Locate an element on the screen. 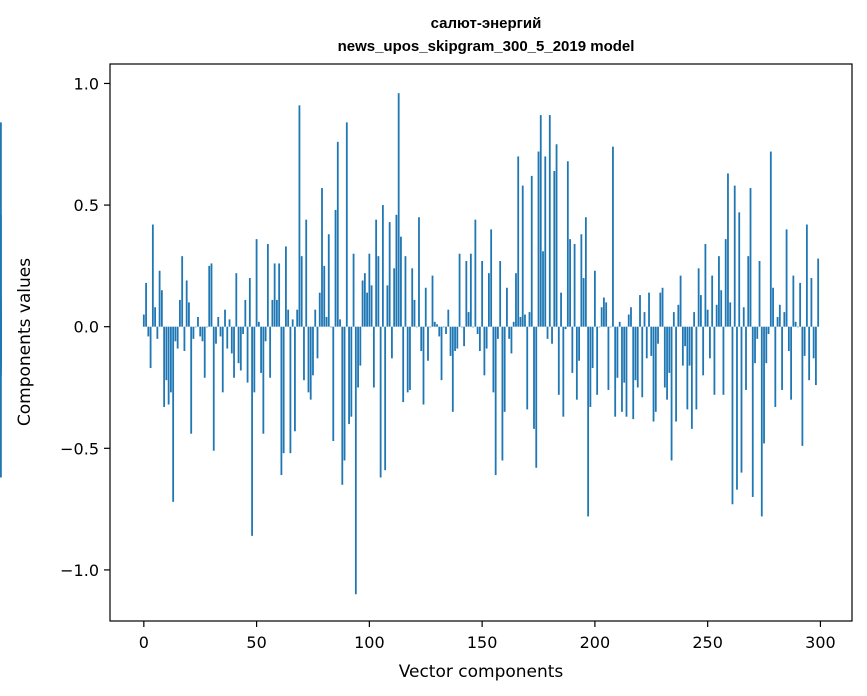 The width and height of the screenshot is (867, 696). x-tick-label: 200 is located at coordinates (595, 642).